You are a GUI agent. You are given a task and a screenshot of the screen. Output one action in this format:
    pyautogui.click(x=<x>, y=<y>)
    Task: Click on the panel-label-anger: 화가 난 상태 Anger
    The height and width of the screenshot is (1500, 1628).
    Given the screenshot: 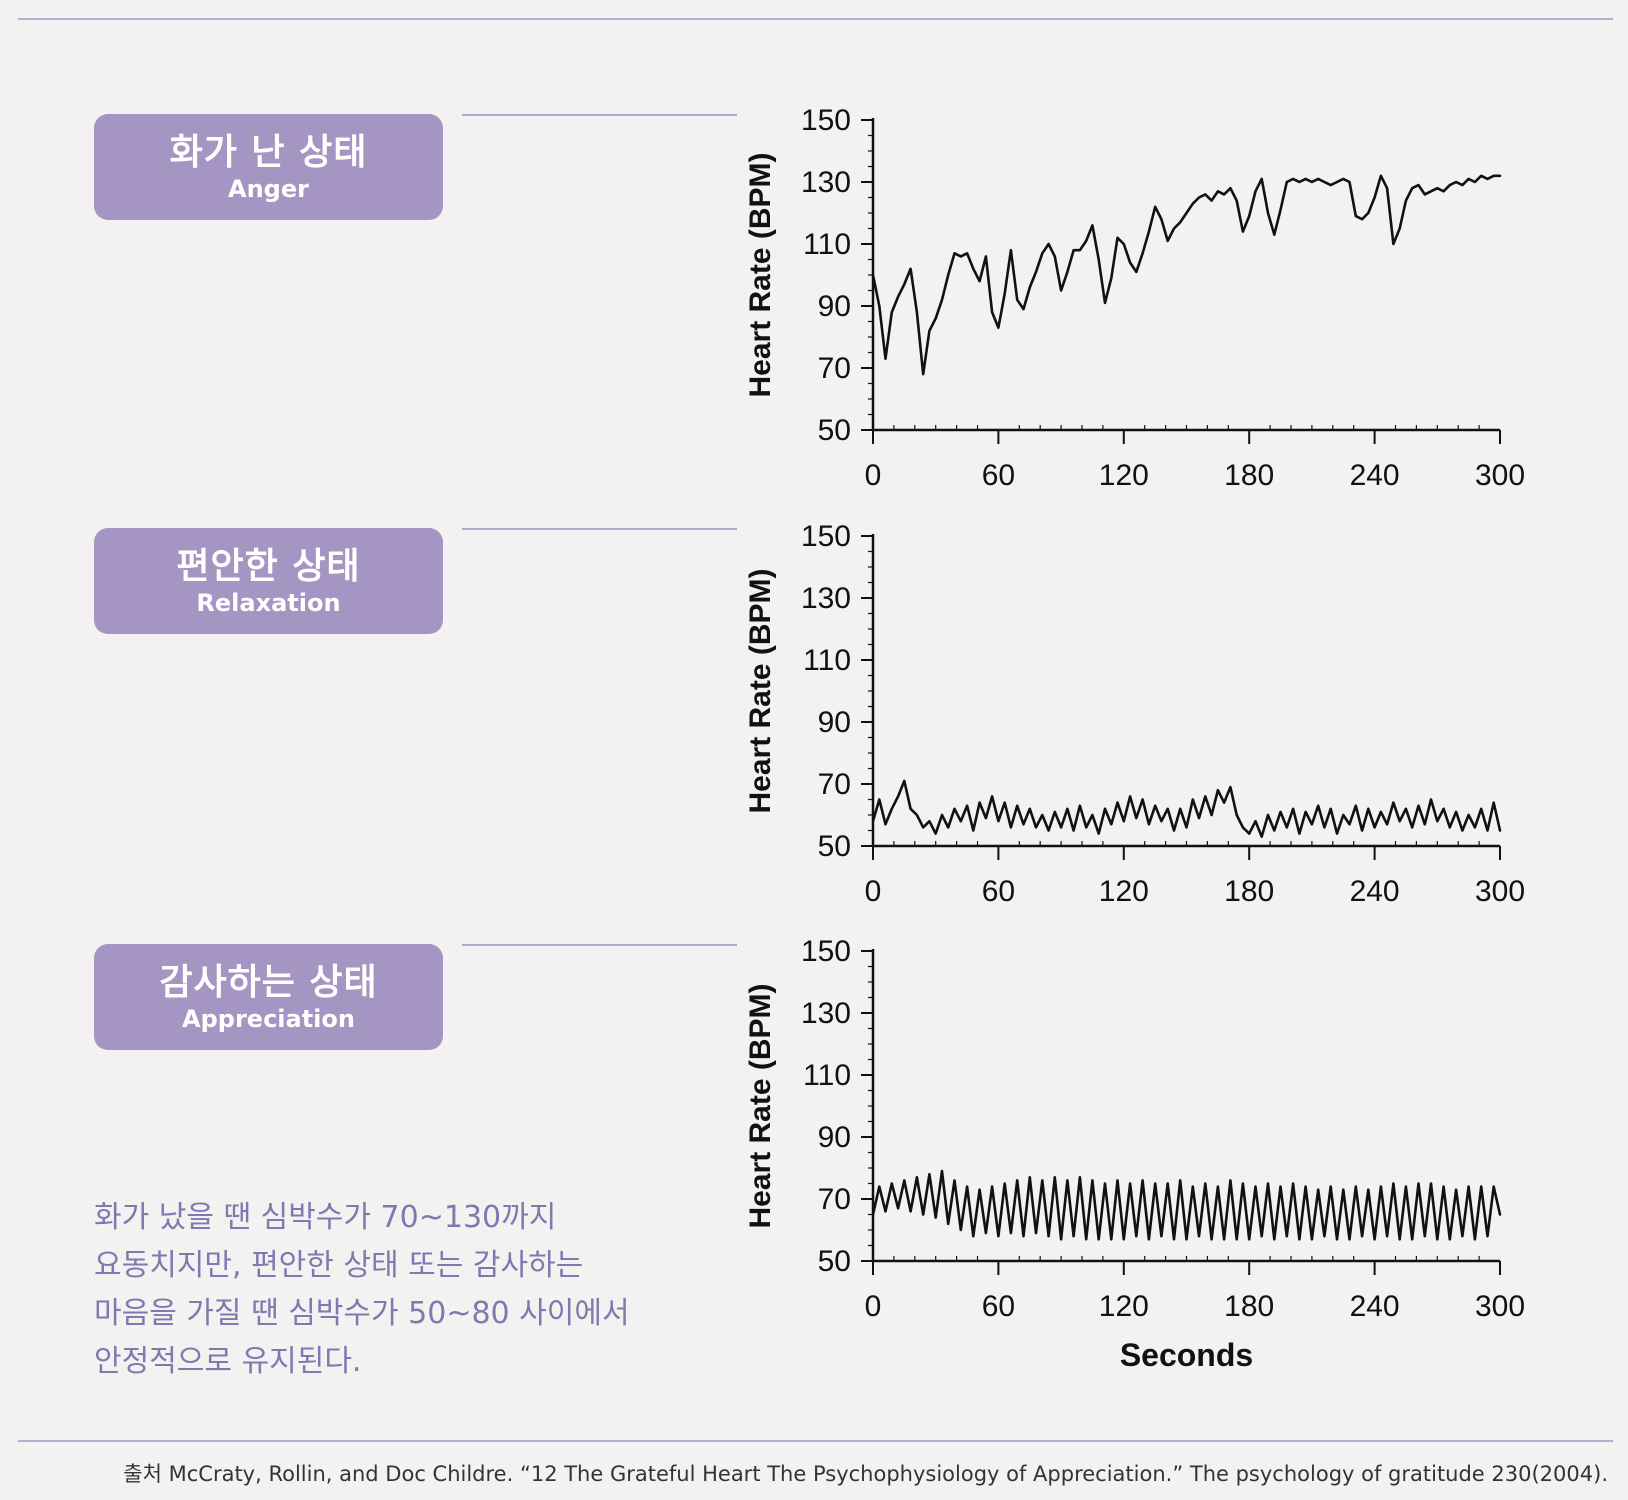 What is the action you would take?
    pyautogui.click(x=268, y=167)
    